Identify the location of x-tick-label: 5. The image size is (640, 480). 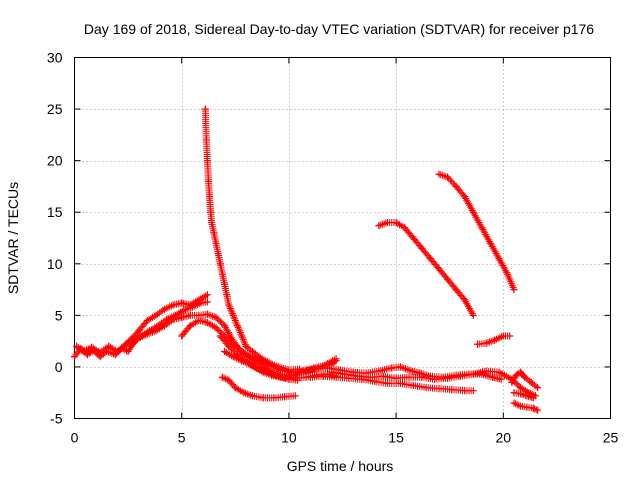
(182, 438).